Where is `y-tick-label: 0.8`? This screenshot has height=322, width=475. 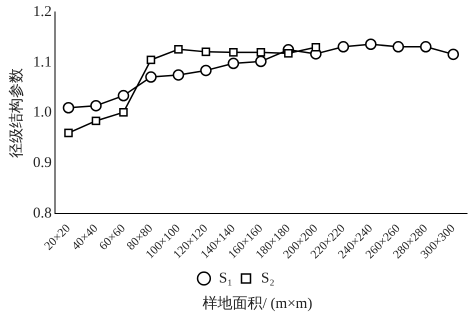
y-tick-label: 0.8 is located at coordinates (42, 214).